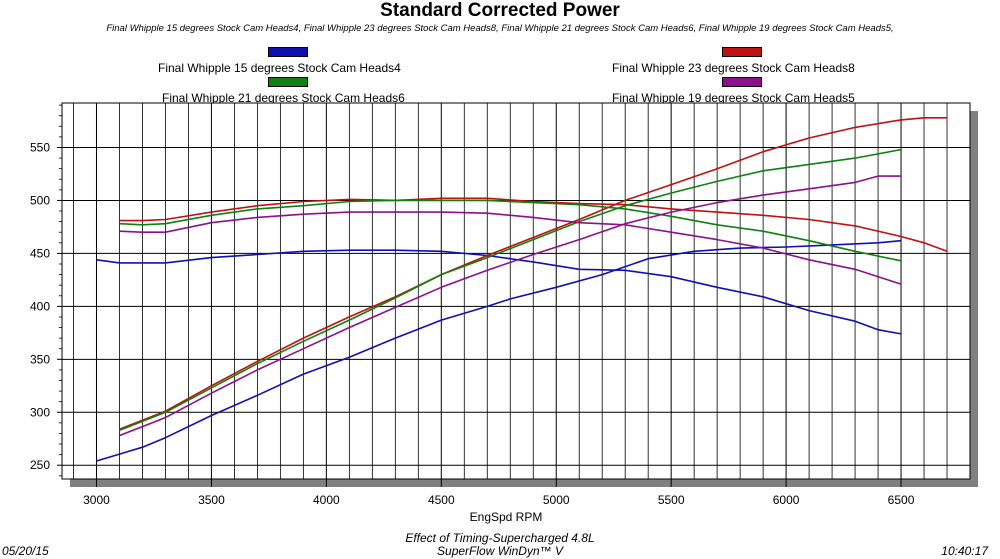 This screenshot has width=1000, height=559. What do you see at coordinates (499, 292) in the screenshot?
I see `series-1-torque-line` at bounding box center [499, 292].